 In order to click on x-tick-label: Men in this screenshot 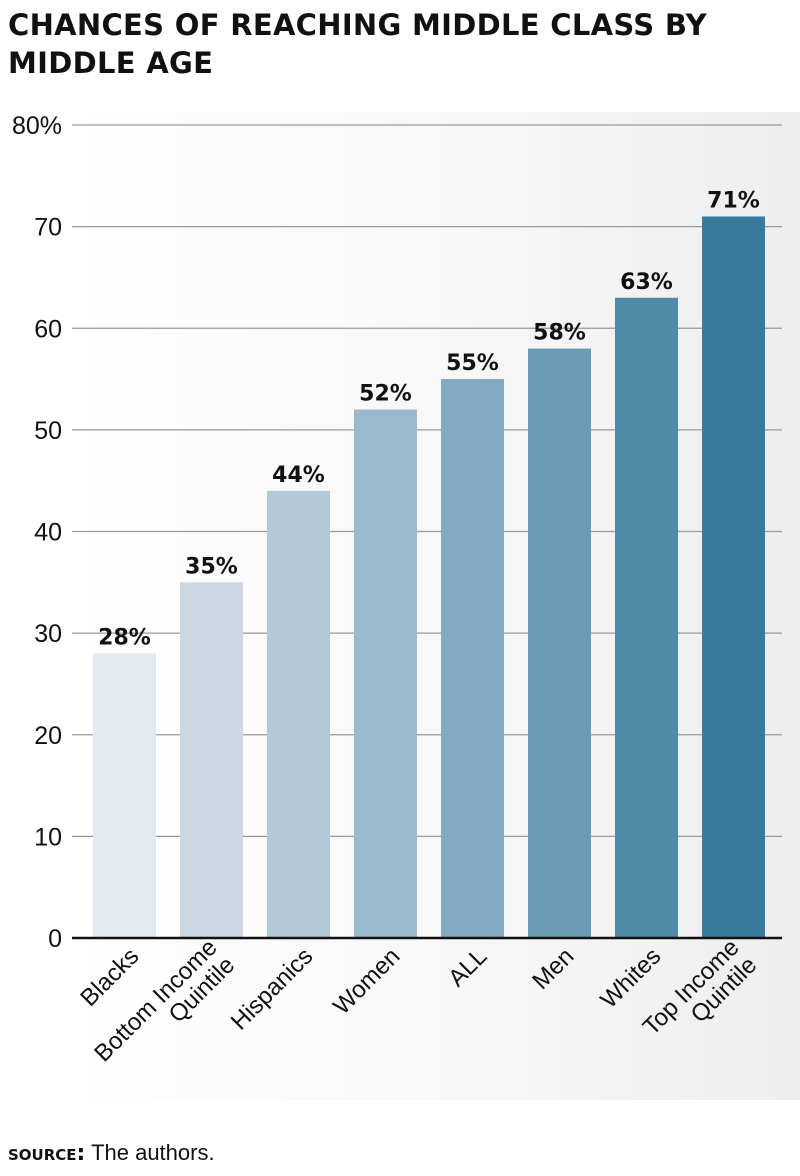, I will do `click(553, 969)`.